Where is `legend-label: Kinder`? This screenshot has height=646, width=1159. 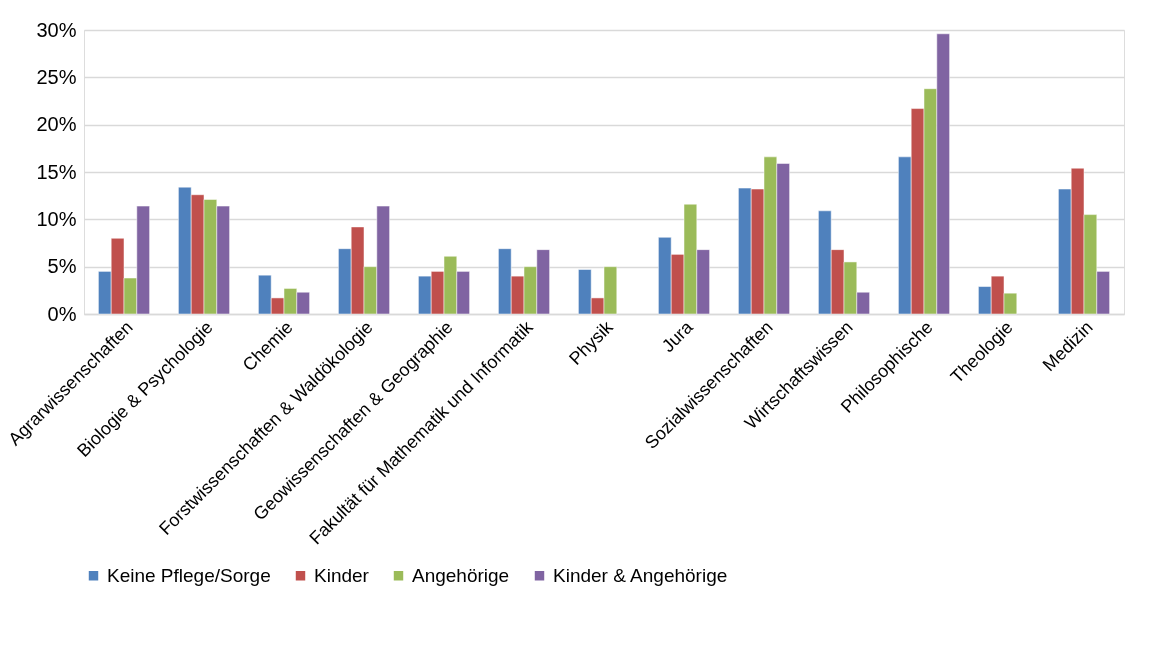 legend-label: Kinder is located at coordinates (342, 575).